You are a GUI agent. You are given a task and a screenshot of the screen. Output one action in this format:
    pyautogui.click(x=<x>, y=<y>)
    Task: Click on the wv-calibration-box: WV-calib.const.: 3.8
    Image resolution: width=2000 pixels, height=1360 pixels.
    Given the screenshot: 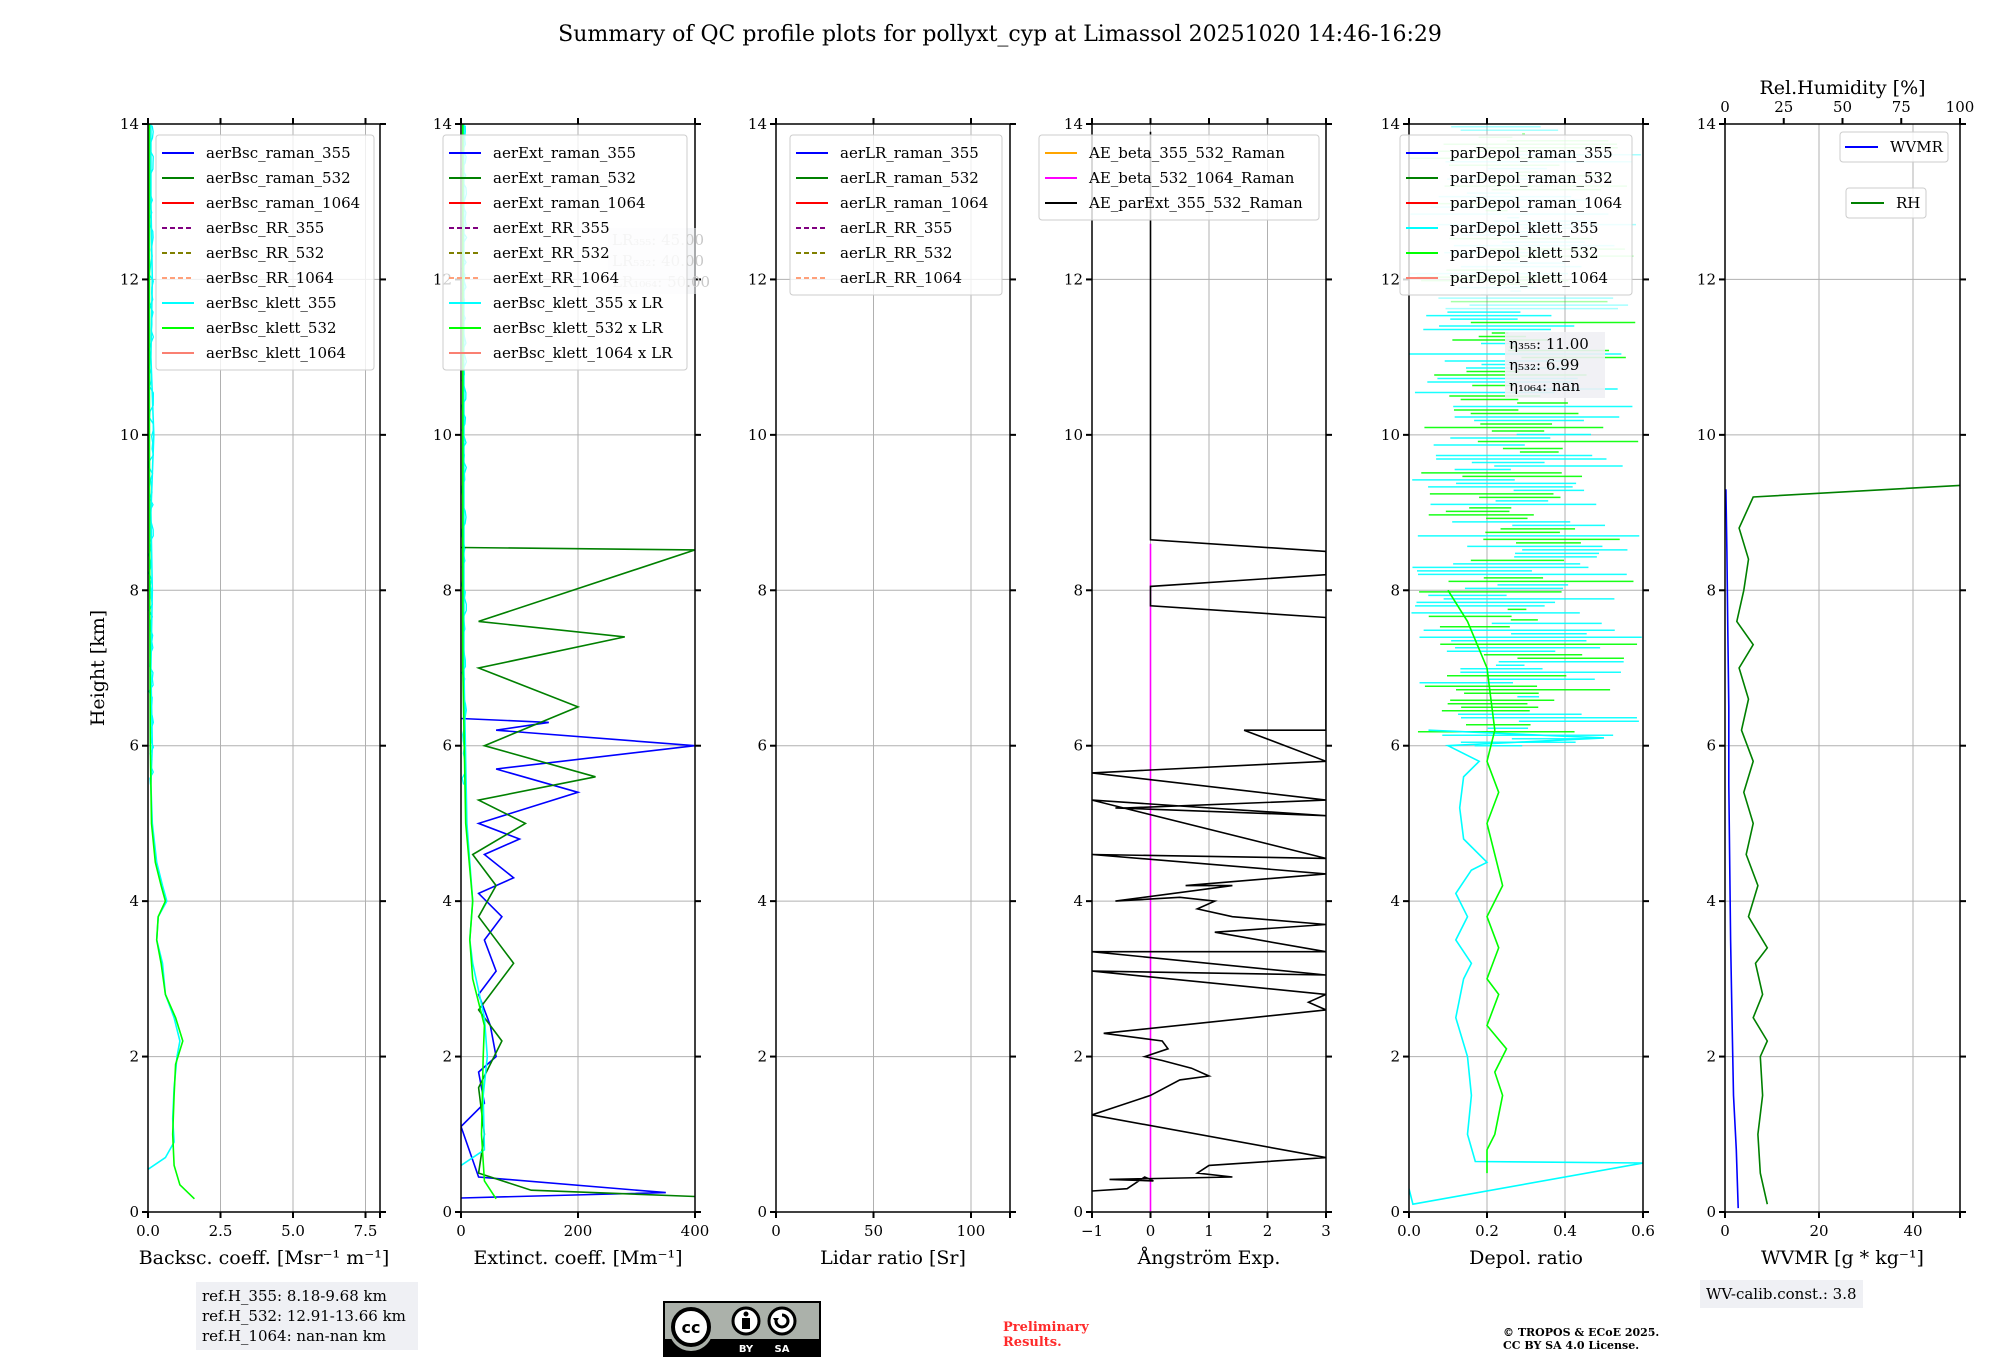 What is the action you would take?
    pyautogui.click(x=1781, y=1294)
    